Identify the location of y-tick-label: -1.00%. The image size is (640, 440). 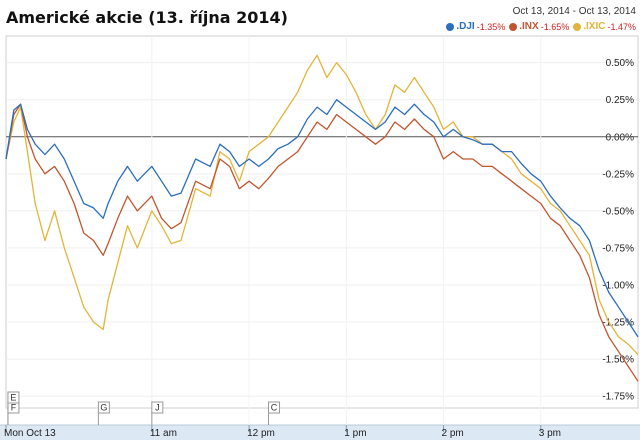
(618, 285).